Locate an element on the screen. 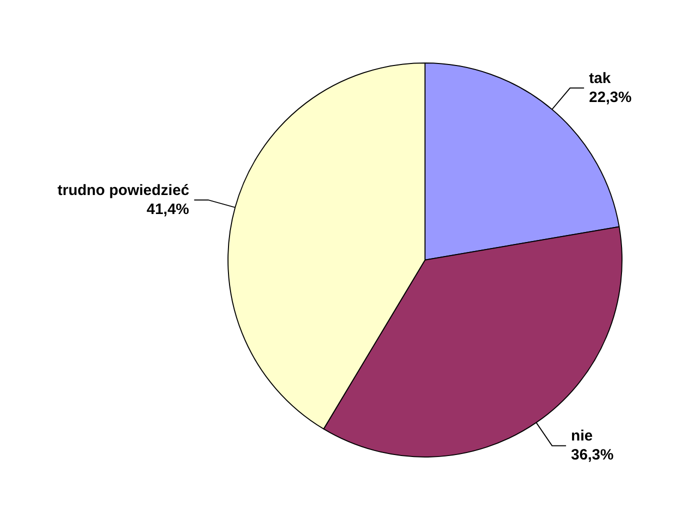 The width and height of the screenshot is (674, 505). slice-label: nie is located at coordinates (582, 436).